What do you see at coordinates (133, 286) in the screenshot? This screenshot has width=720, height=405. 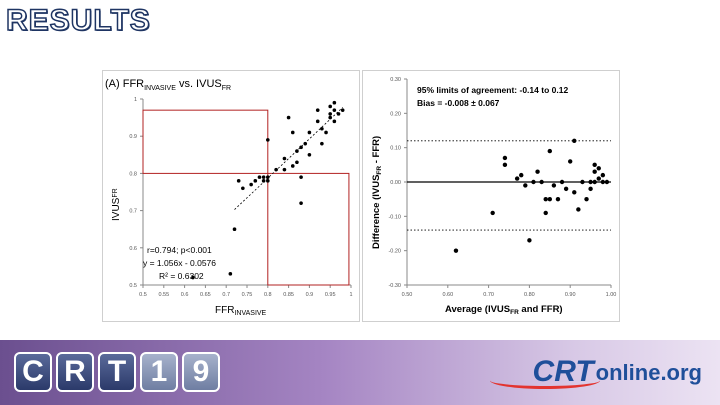 I see `chart-a-y-tick-label: 0.5` at bounding box center [133, 286].